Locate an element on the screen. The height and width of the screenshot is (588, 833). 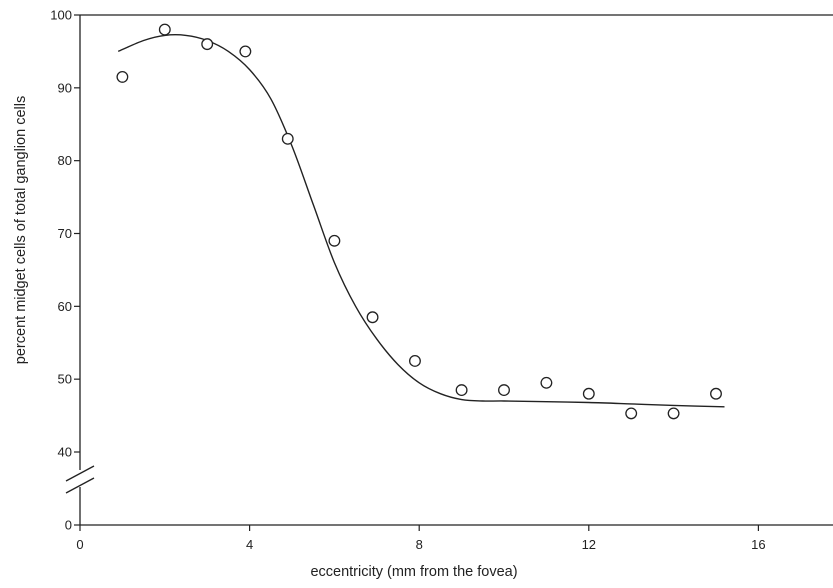
x-tick-label: 4 is located at coordinates (249, 544).